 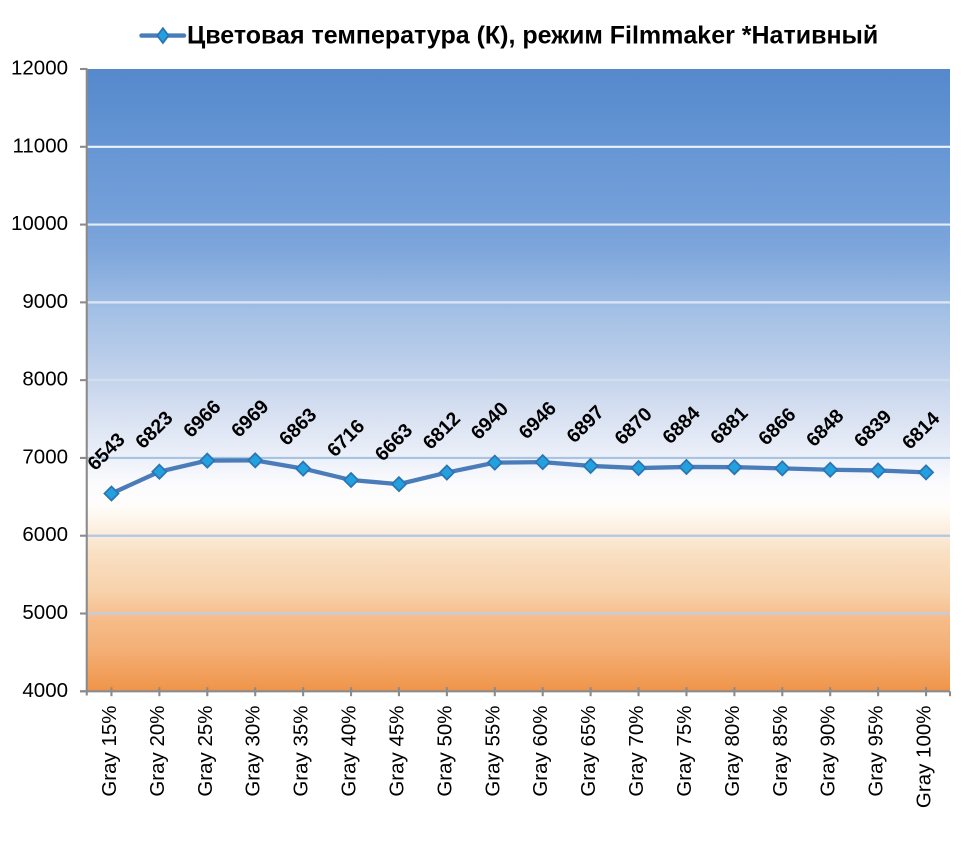 What do you see at coordinates (157, 751) in the screenshot?
I see `svg-text: Gray 20%` at bounding box center [157, 751].